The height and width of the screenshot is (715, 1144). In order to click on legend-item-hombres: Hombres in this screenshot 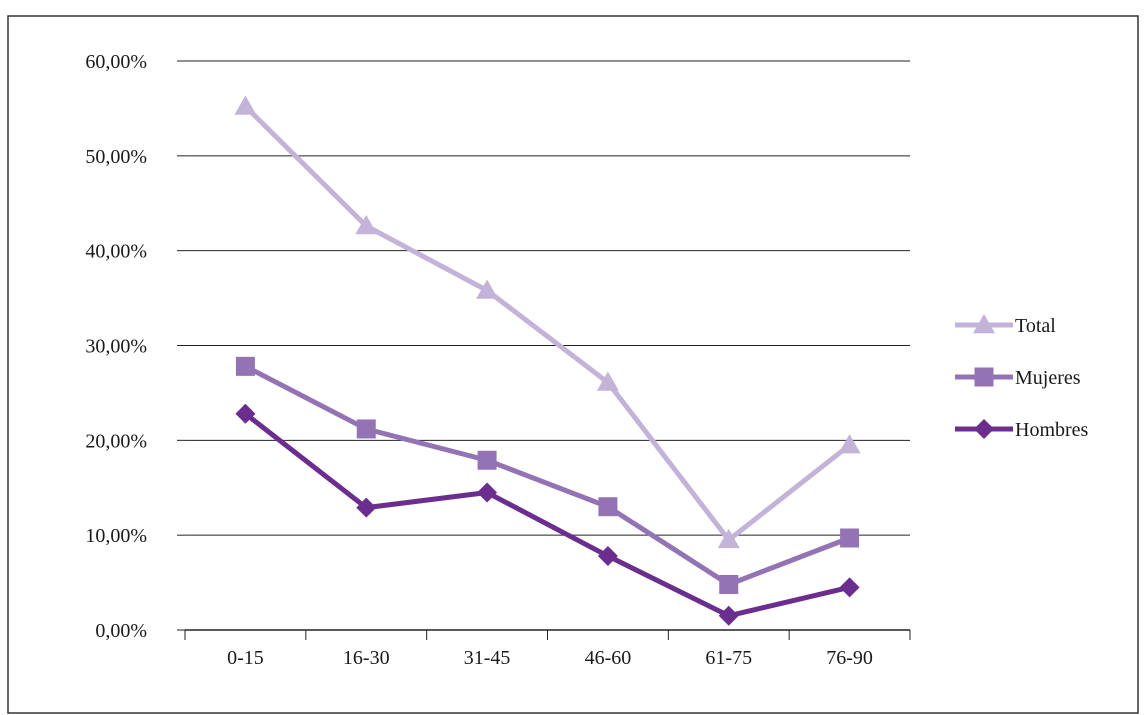, I will do `click(1022, 430)`.